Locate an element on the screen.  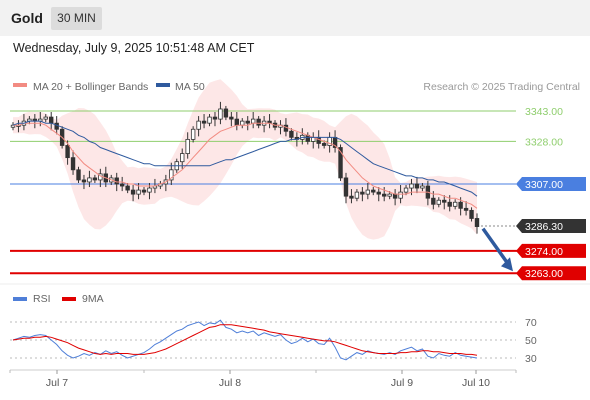
rsi-line is located at coordinates (245, 340).